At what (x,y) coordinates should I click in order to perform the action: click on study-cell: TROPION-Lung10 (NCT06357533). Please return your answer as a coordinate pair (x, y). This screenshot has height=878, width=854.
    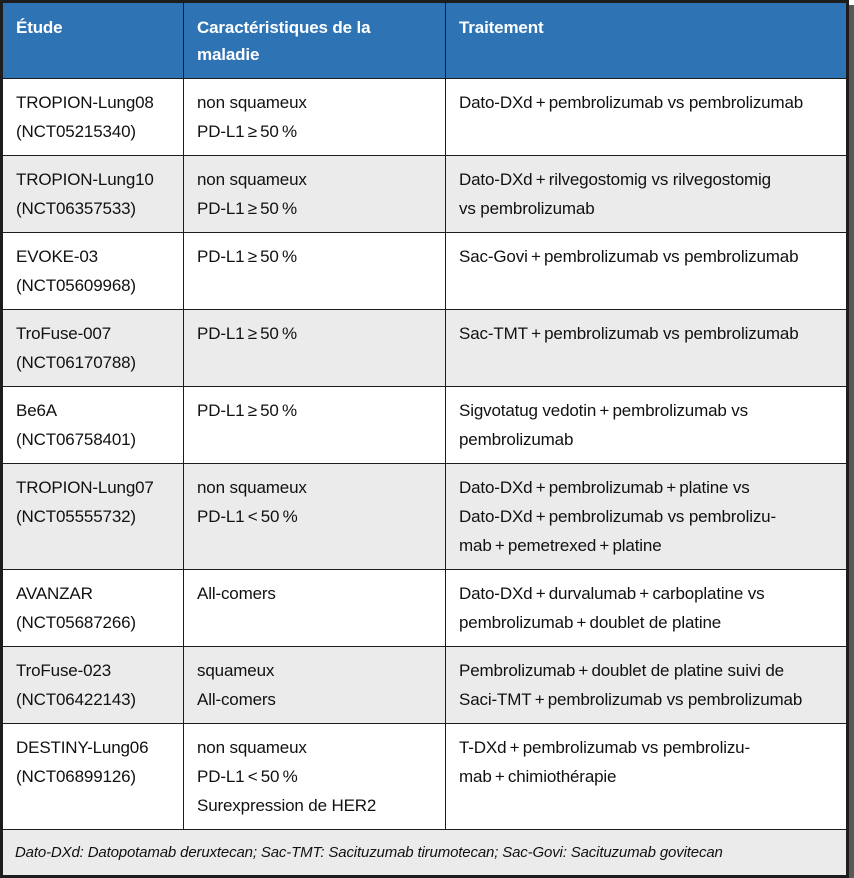
    Looking at the image, I should click on (93, 194).